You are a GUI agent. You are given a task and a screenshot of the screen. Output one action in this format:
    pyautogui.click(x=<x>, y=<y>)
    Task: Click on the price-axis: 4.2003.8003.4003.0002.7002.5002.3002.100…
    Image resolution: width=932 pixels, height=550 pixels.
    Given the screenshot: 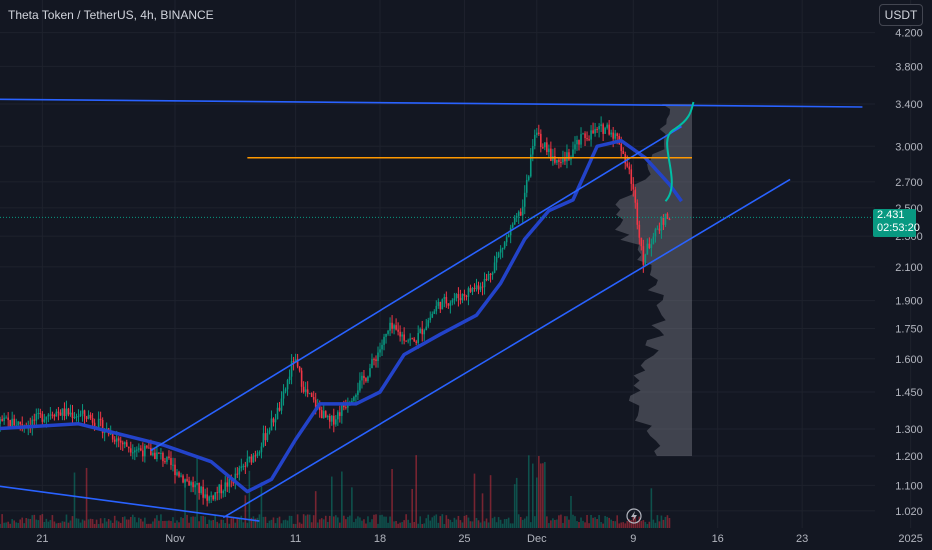 What is the action you would take?
    pyautogui.click(x=909, y=273)
    